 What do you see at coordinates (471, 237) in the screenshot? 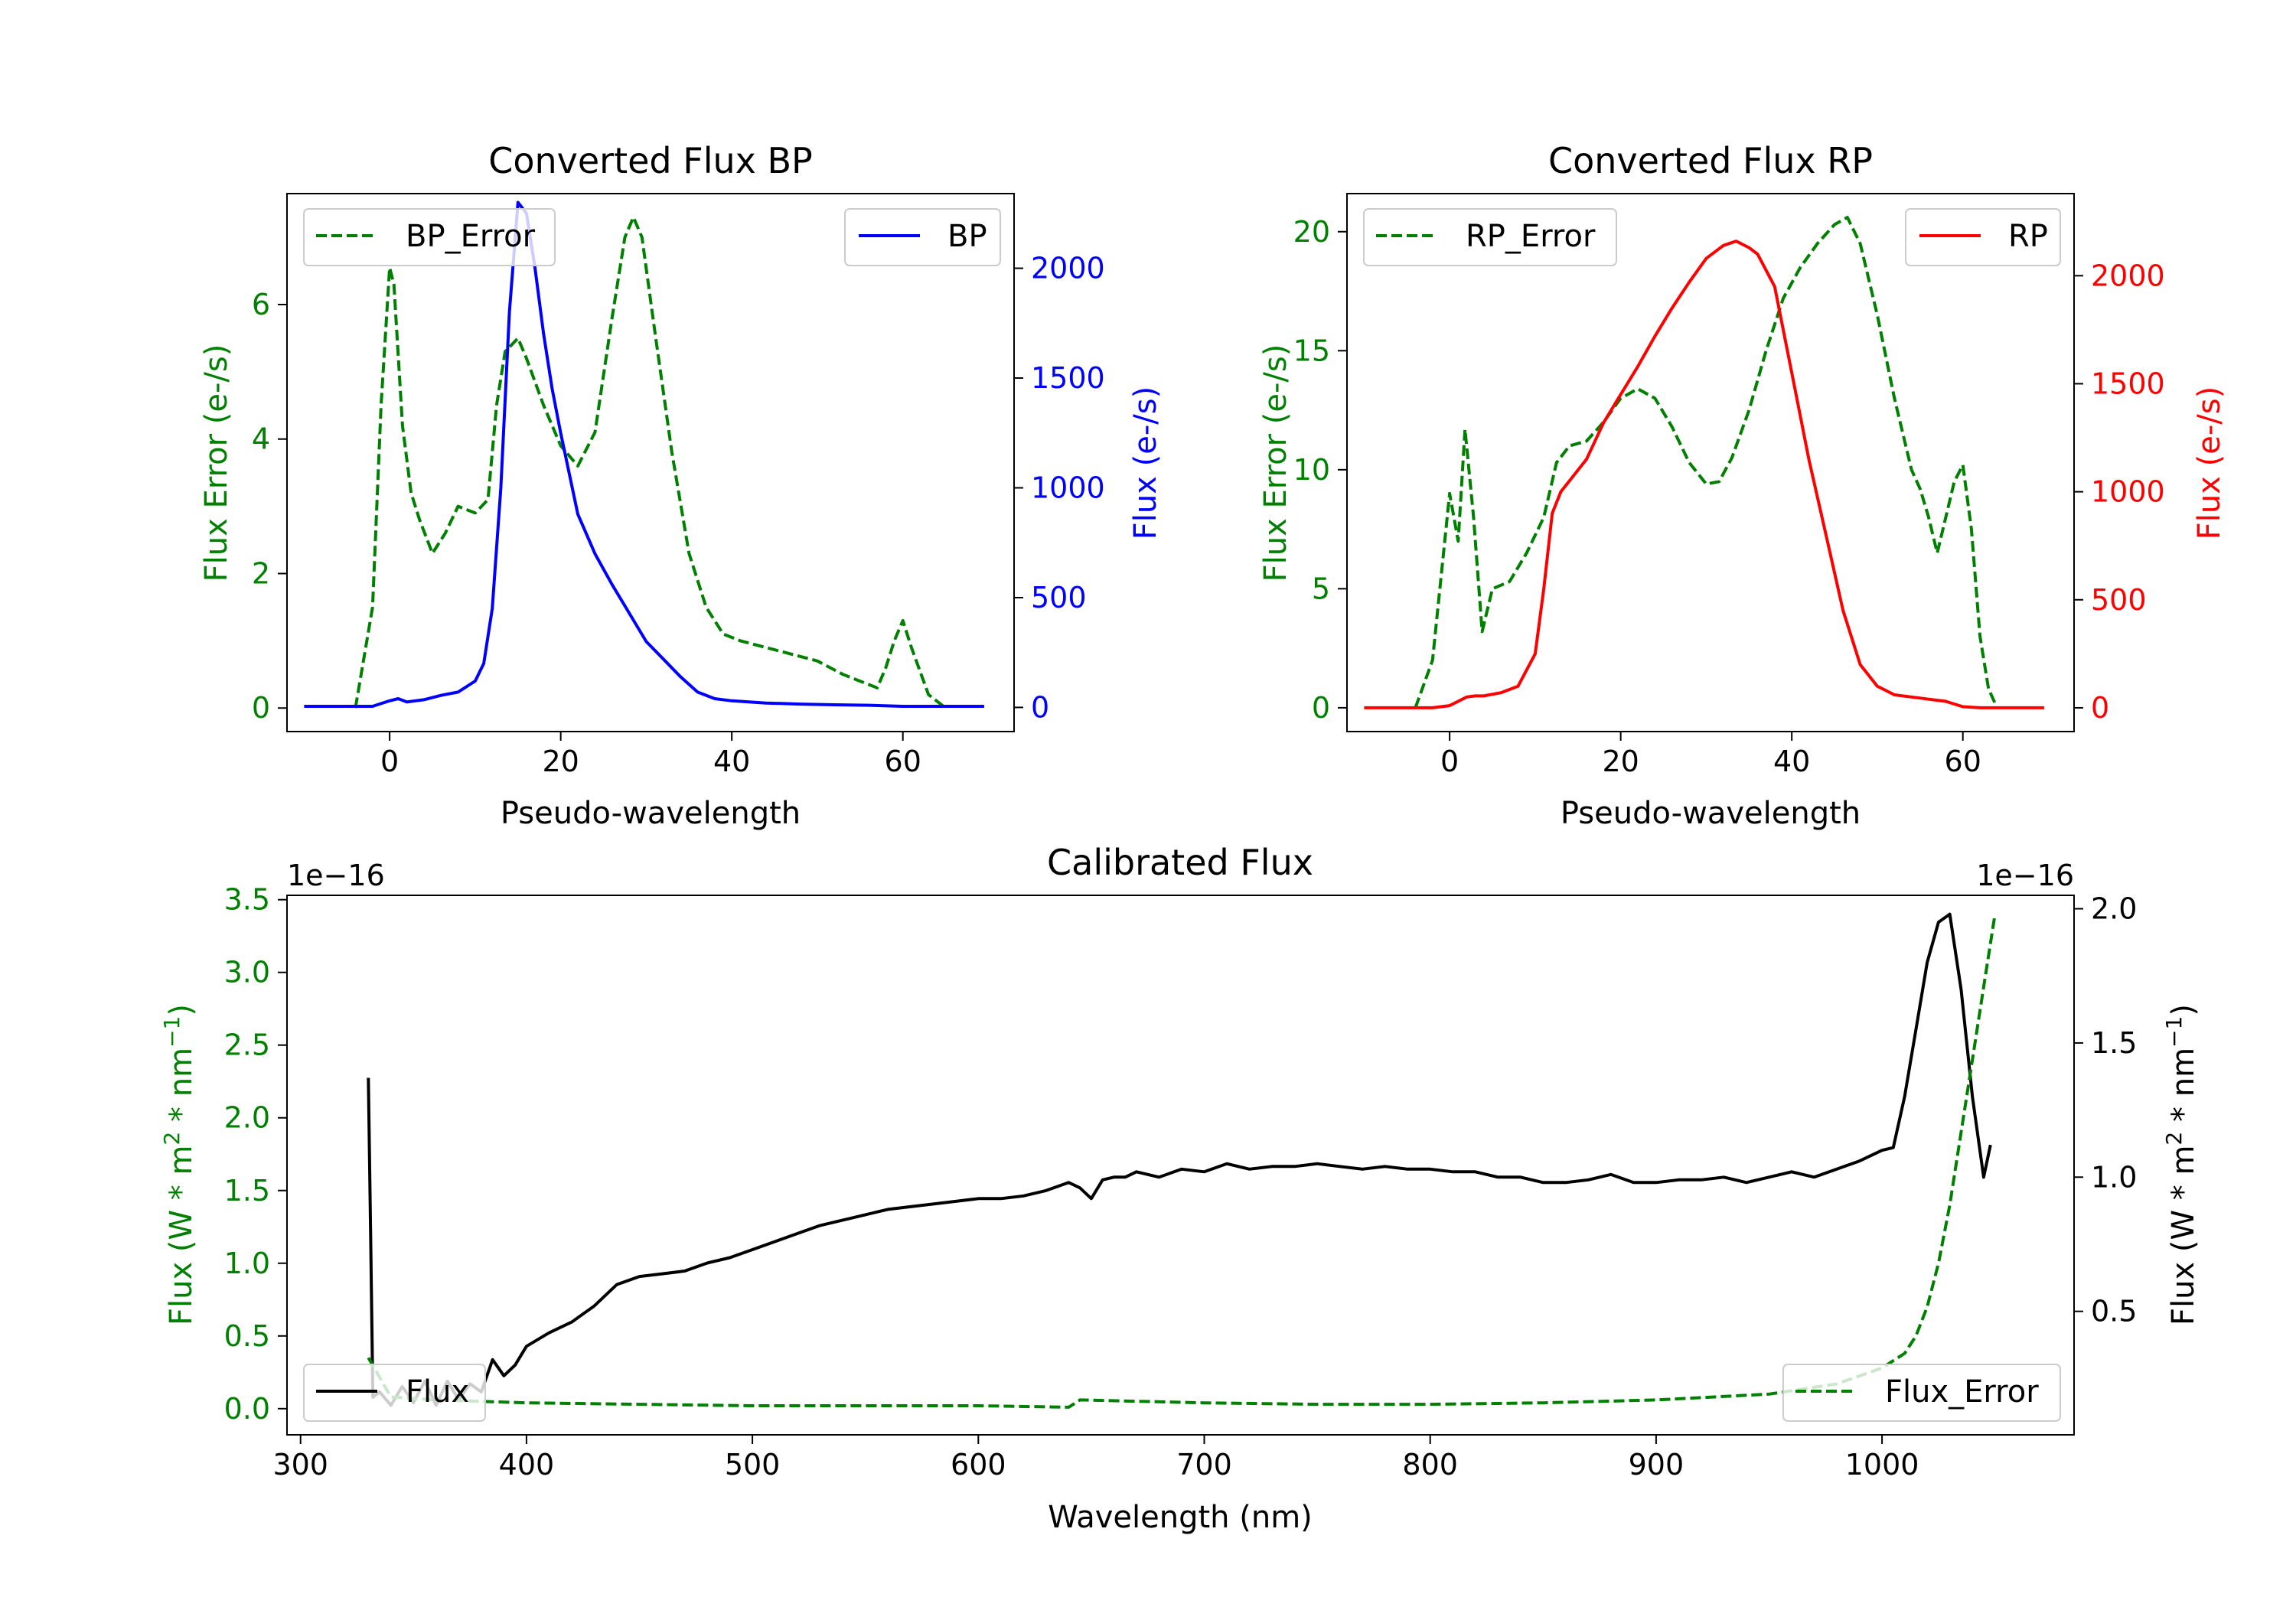
I see `bp-error-legend-label: BP_Error` at bounding box center [471, 237].